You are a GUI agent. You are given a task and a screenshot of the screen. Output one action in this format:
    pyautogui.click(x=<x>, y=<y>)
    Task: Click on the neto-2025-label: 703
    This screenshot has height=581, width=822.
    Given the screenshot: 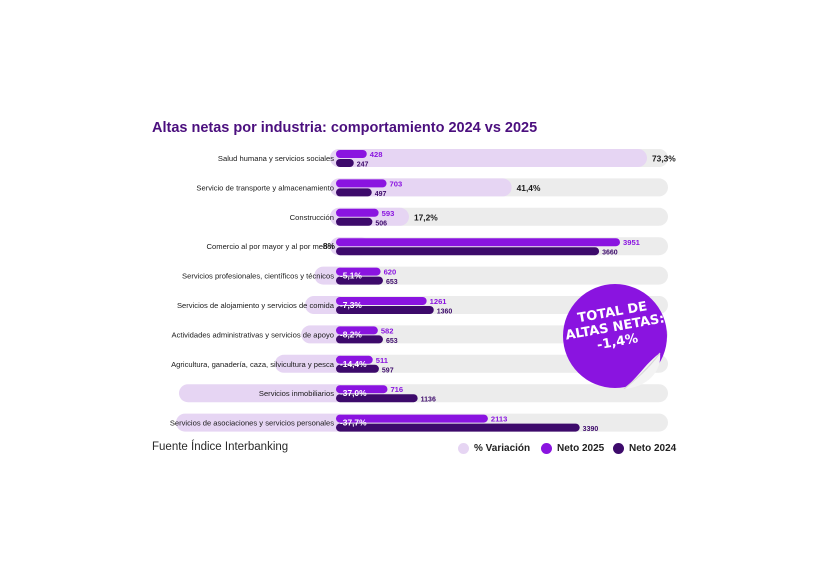 What is the action you would take?
    pyautogui.click(x=396, y=183)
    